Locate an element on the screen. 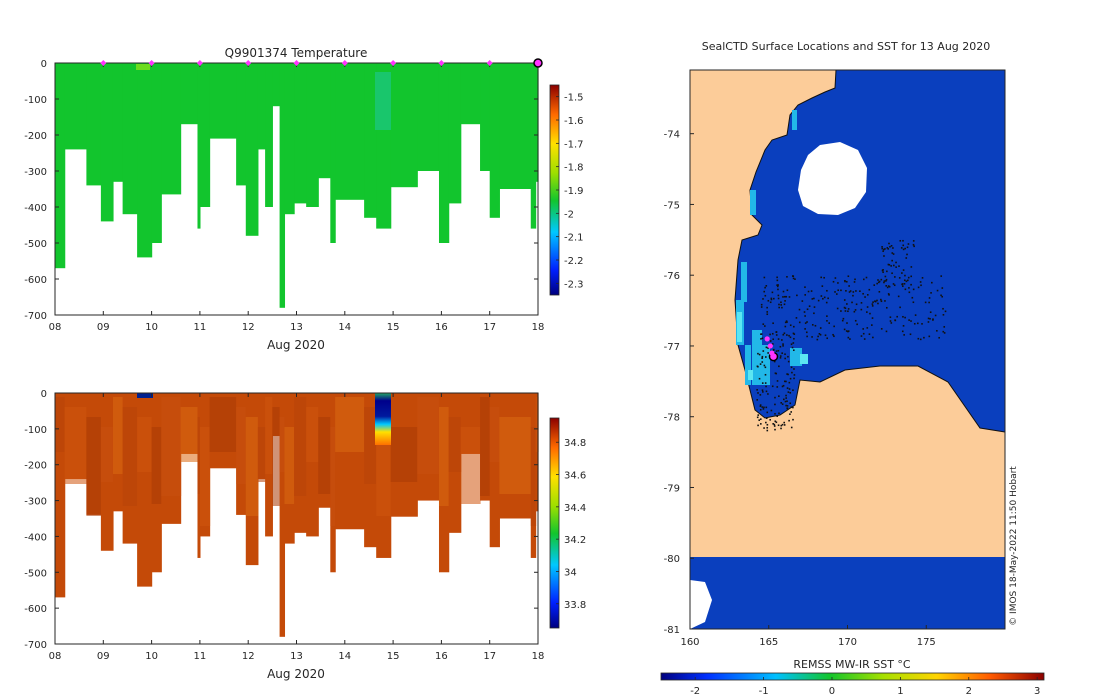  map-ytick-label: -80 is located at coordinates (672, 559).